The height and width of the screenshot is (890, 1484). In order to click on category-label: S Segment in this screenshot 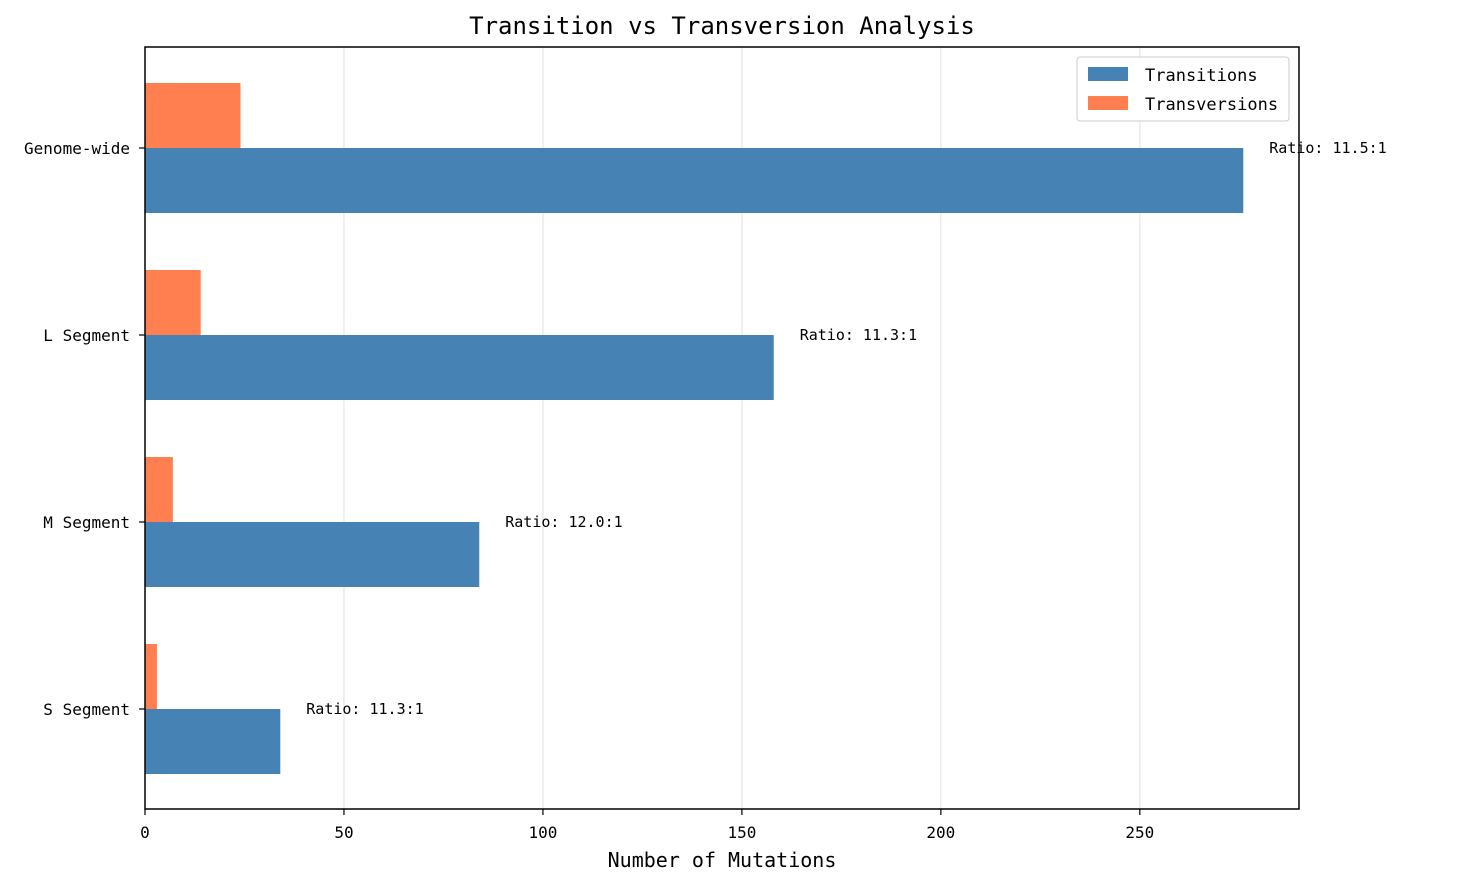, I will do `click(86, 709)`.